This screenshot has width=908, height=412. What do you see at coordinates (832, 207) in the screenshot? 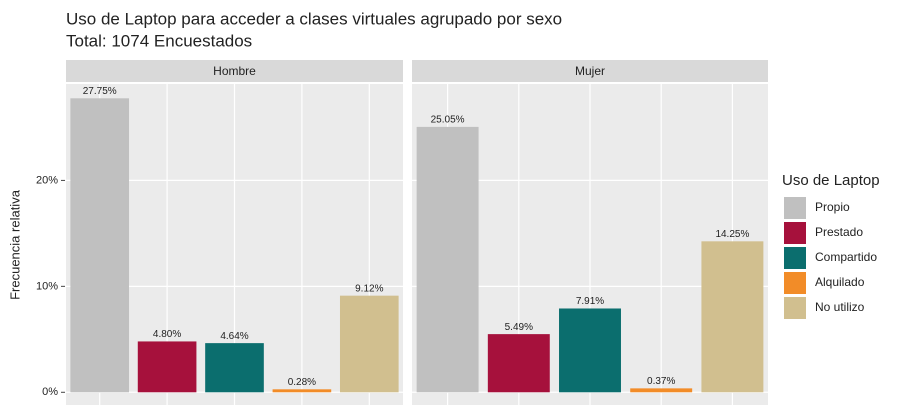
I see `legend-label: Propio` at bounding box center [832, 207].